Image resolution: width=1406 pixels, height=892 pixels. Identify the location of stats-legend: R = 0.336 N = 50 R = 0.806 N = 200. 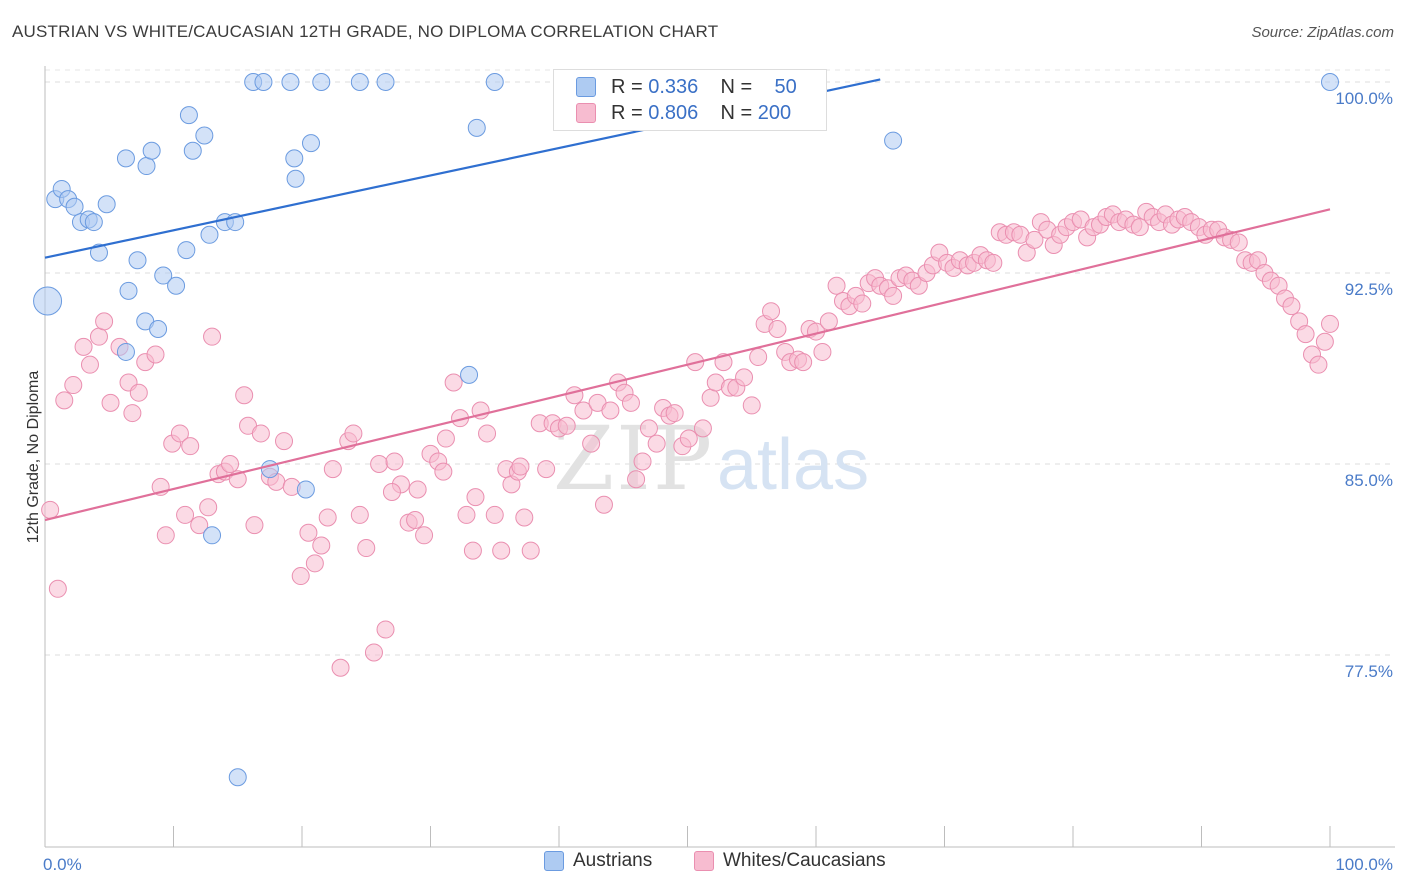
(690, 100).